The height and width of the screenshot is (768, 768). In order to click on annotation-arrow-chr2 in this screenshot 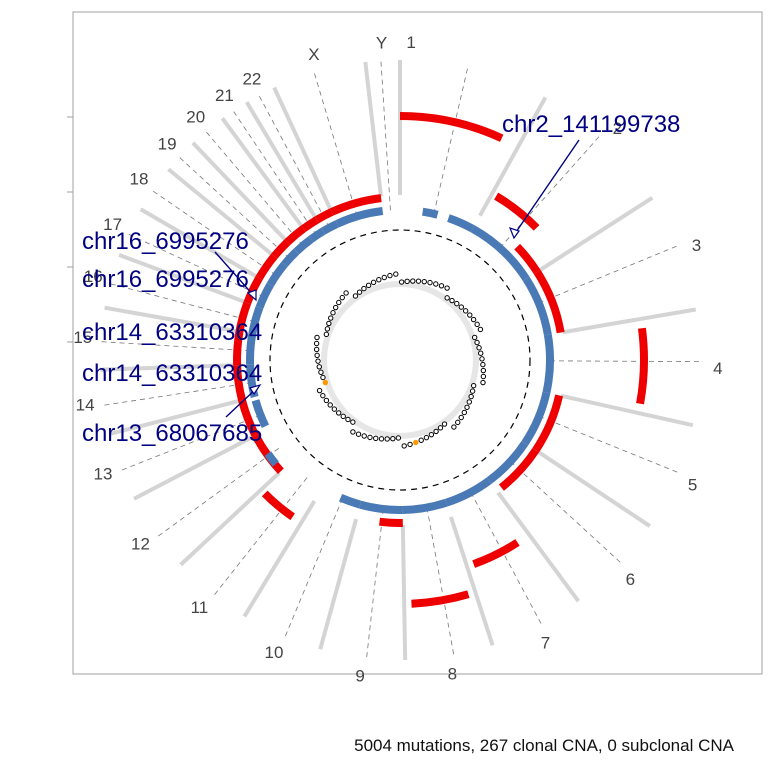, I will do `click(514, 233)`.